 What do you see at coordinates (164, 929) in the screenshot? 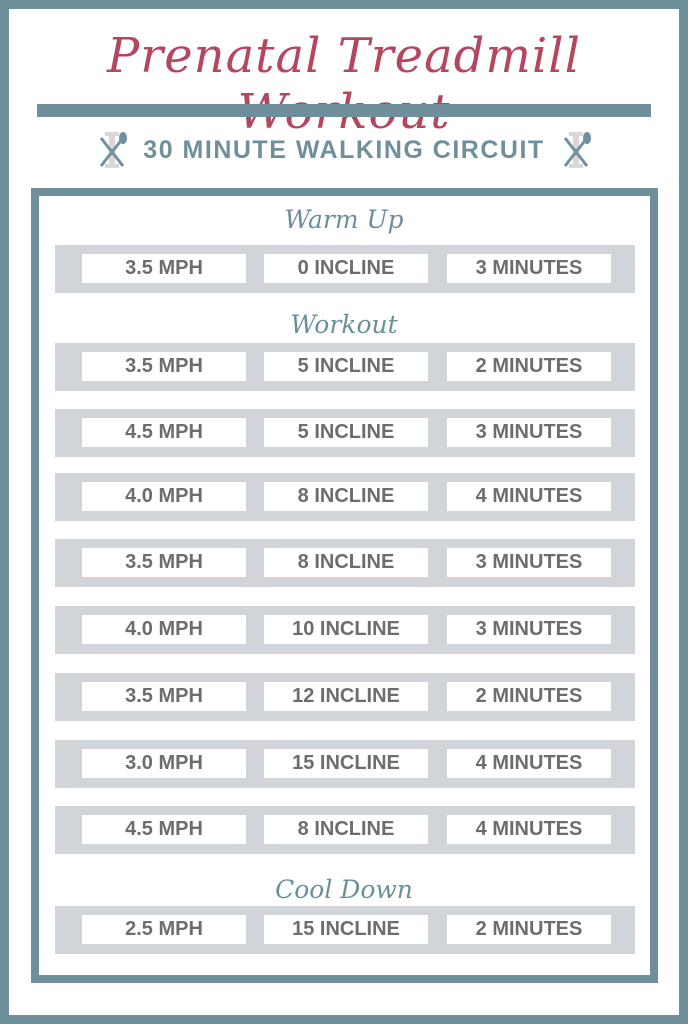
I see `speed-cell: 2.5 MPH` at bounding box center [164, 929].